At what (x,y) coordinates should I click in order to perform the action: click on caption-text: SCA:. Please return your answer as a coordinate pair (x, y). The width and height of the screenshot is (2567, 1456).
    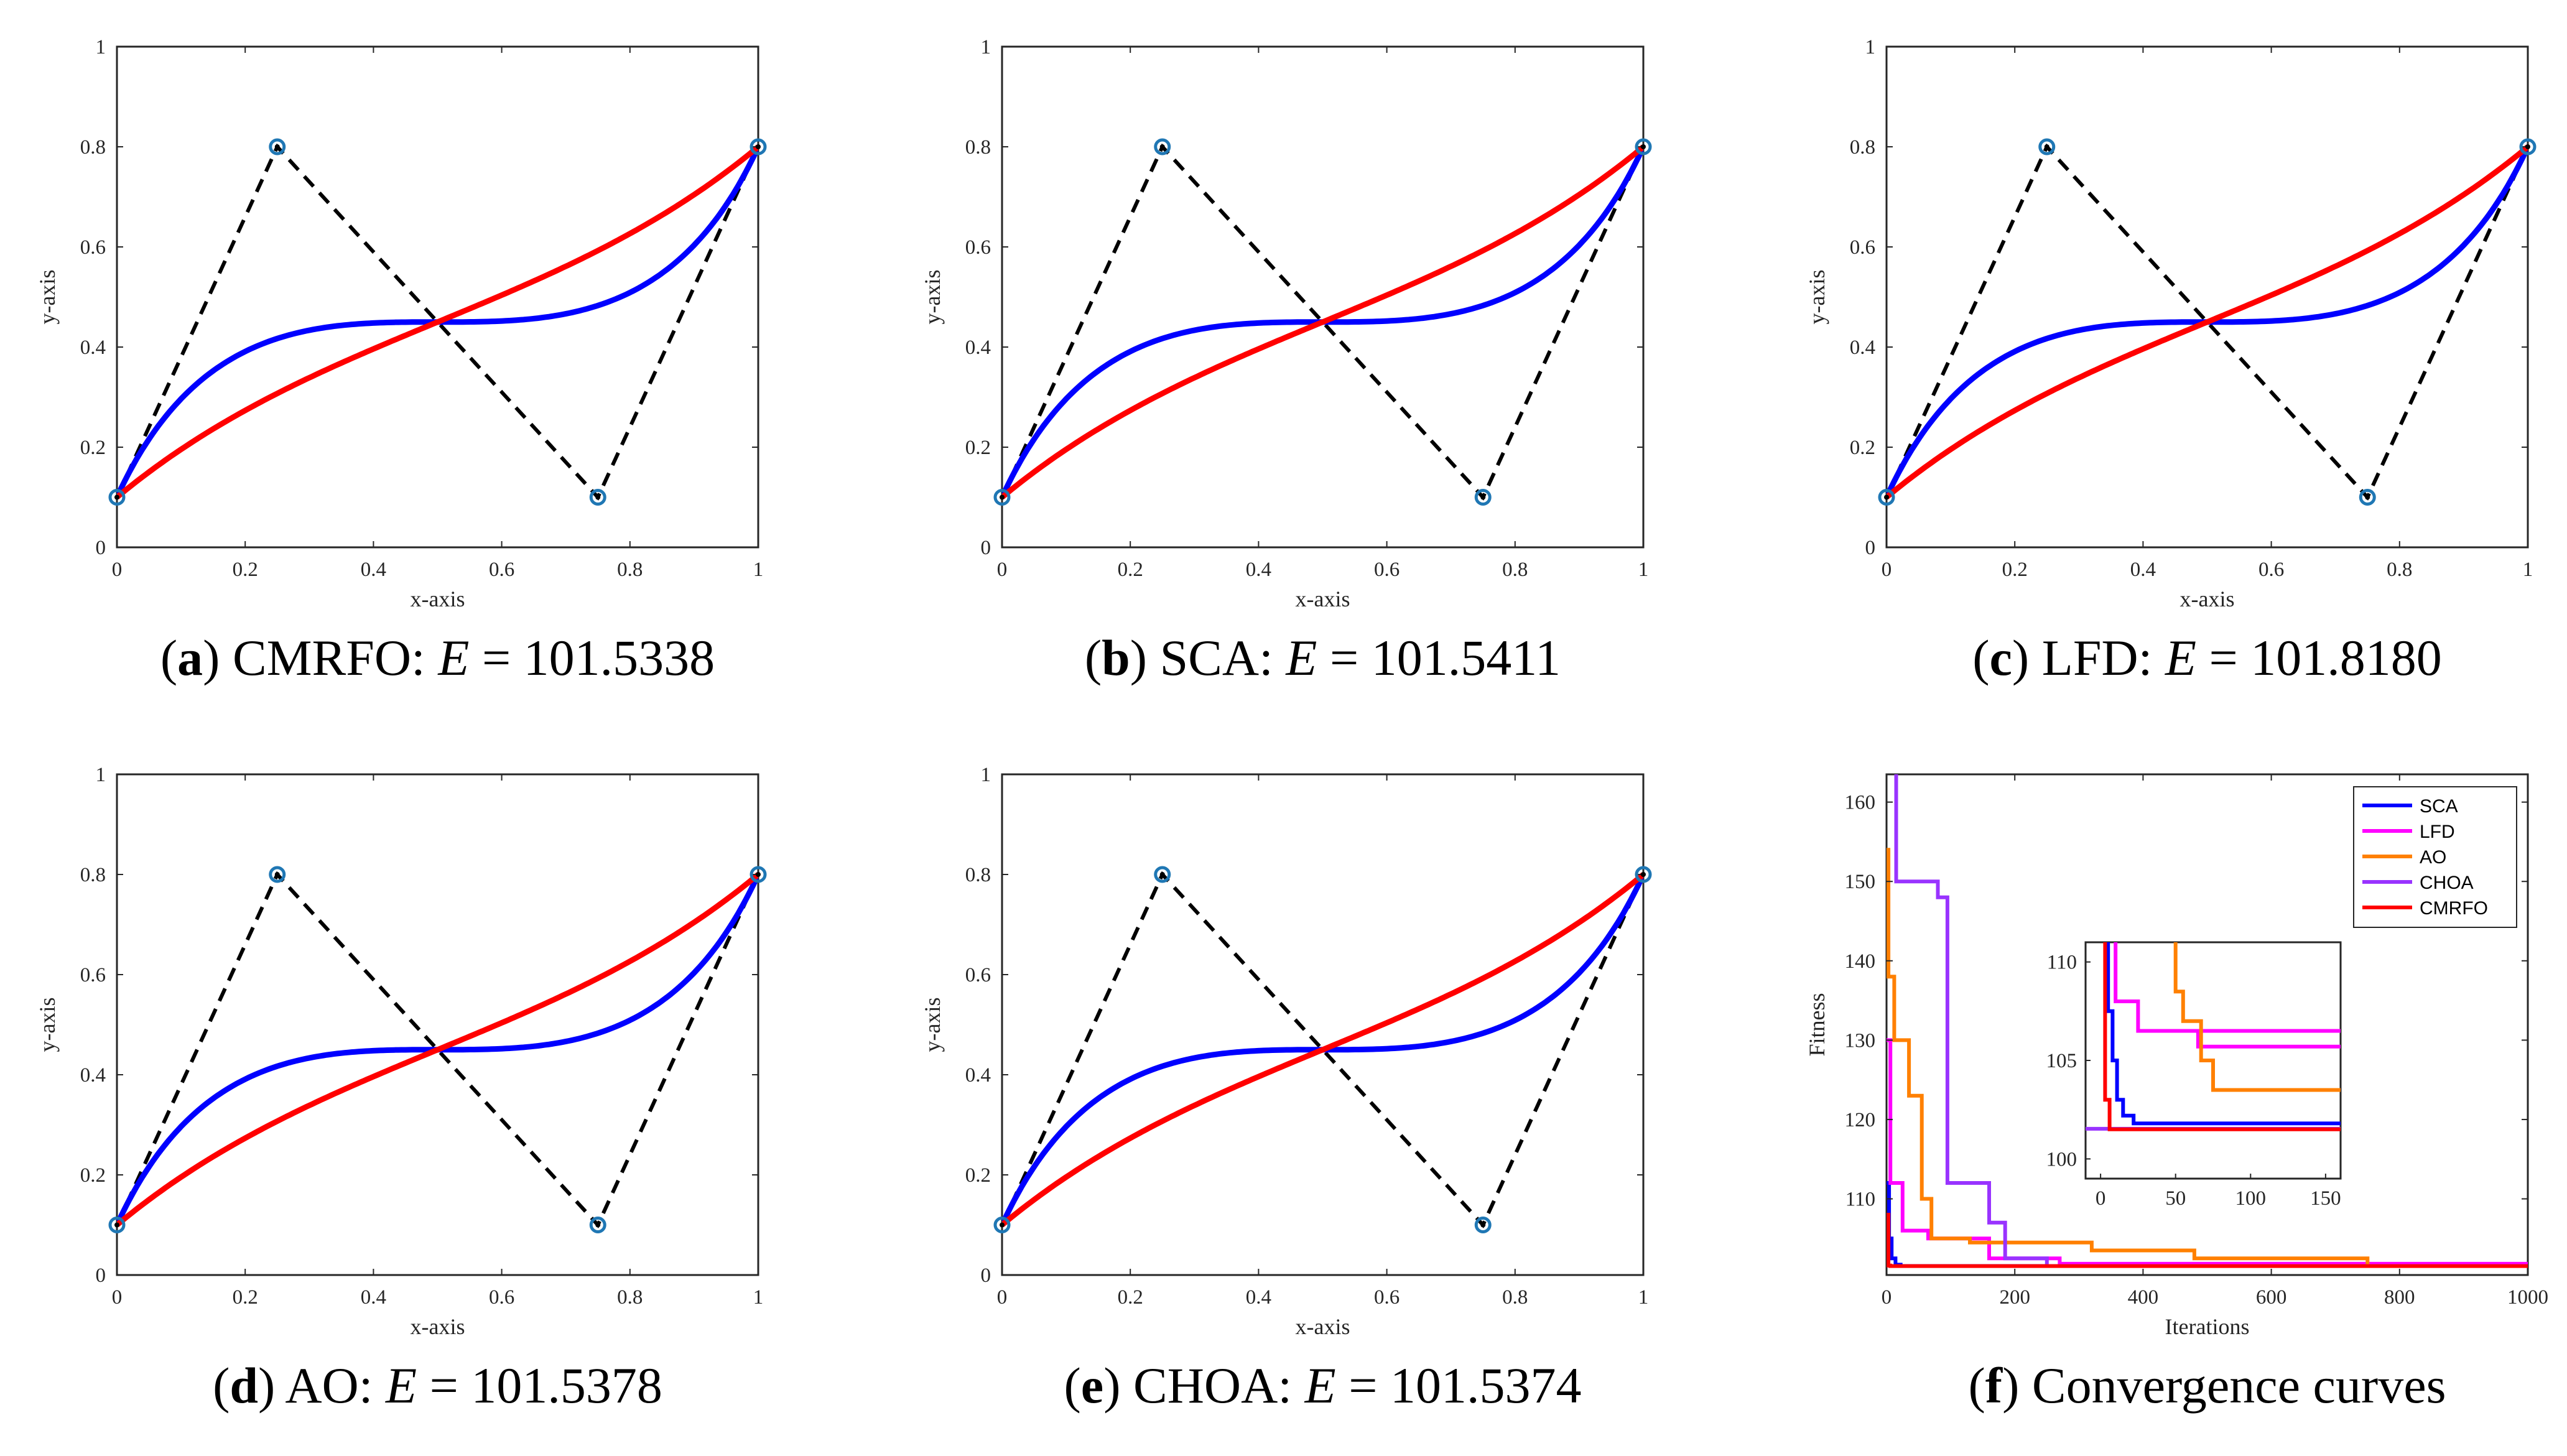
    Looking at the image, I should click on (1223, 657).